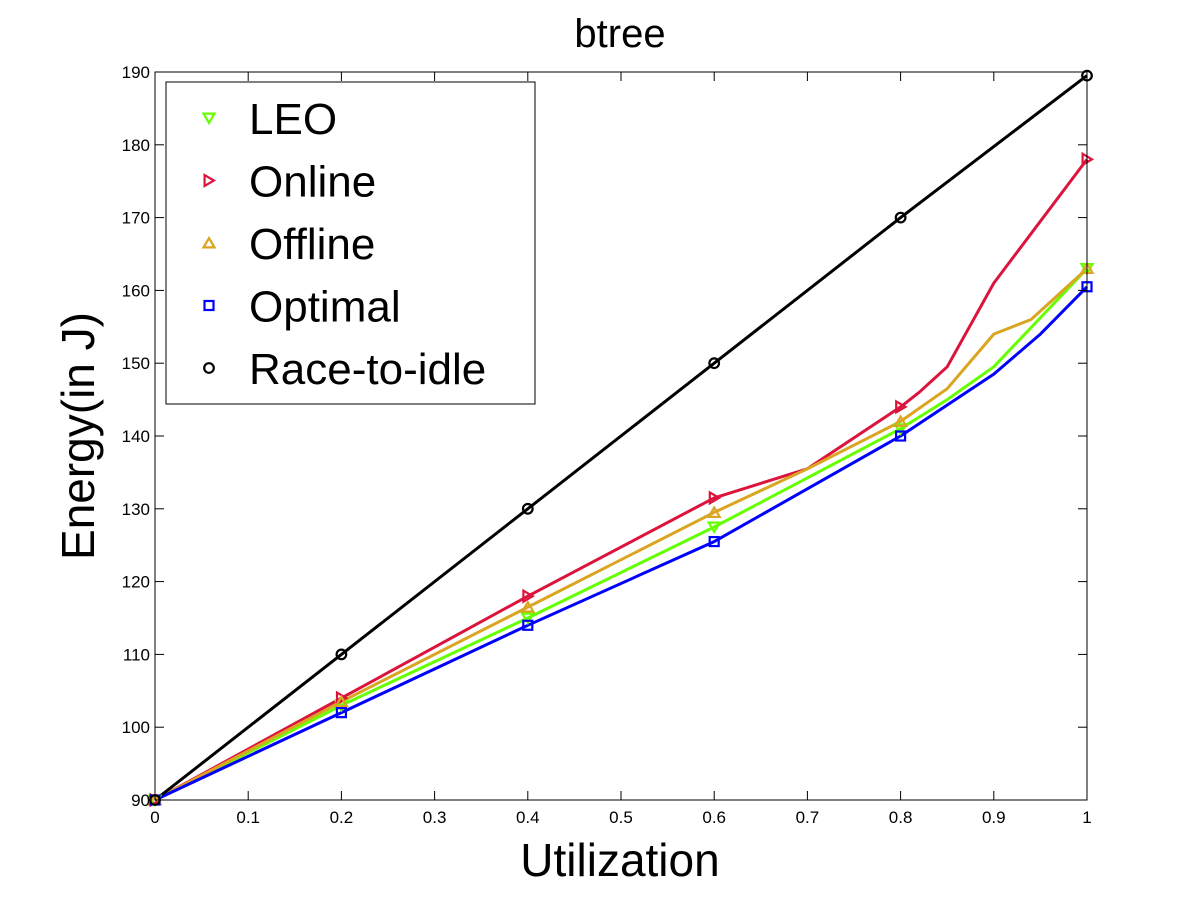 The width and height of the screenshot is (1200, 900). What do you see at coordinates (136, 218) in the screenshot?
I see `y-tick-label: 170` at bounding box center [136, 218].